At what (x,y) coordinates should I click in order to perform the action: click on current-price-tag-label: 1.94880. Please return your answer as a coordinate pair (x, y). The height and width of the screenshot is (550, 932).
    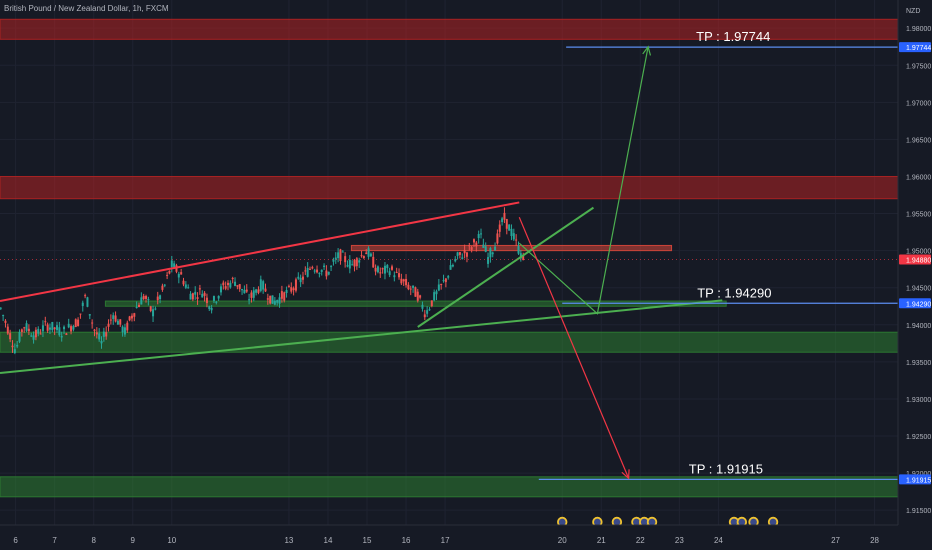
    Looking at the image, I should click on (918, 261).